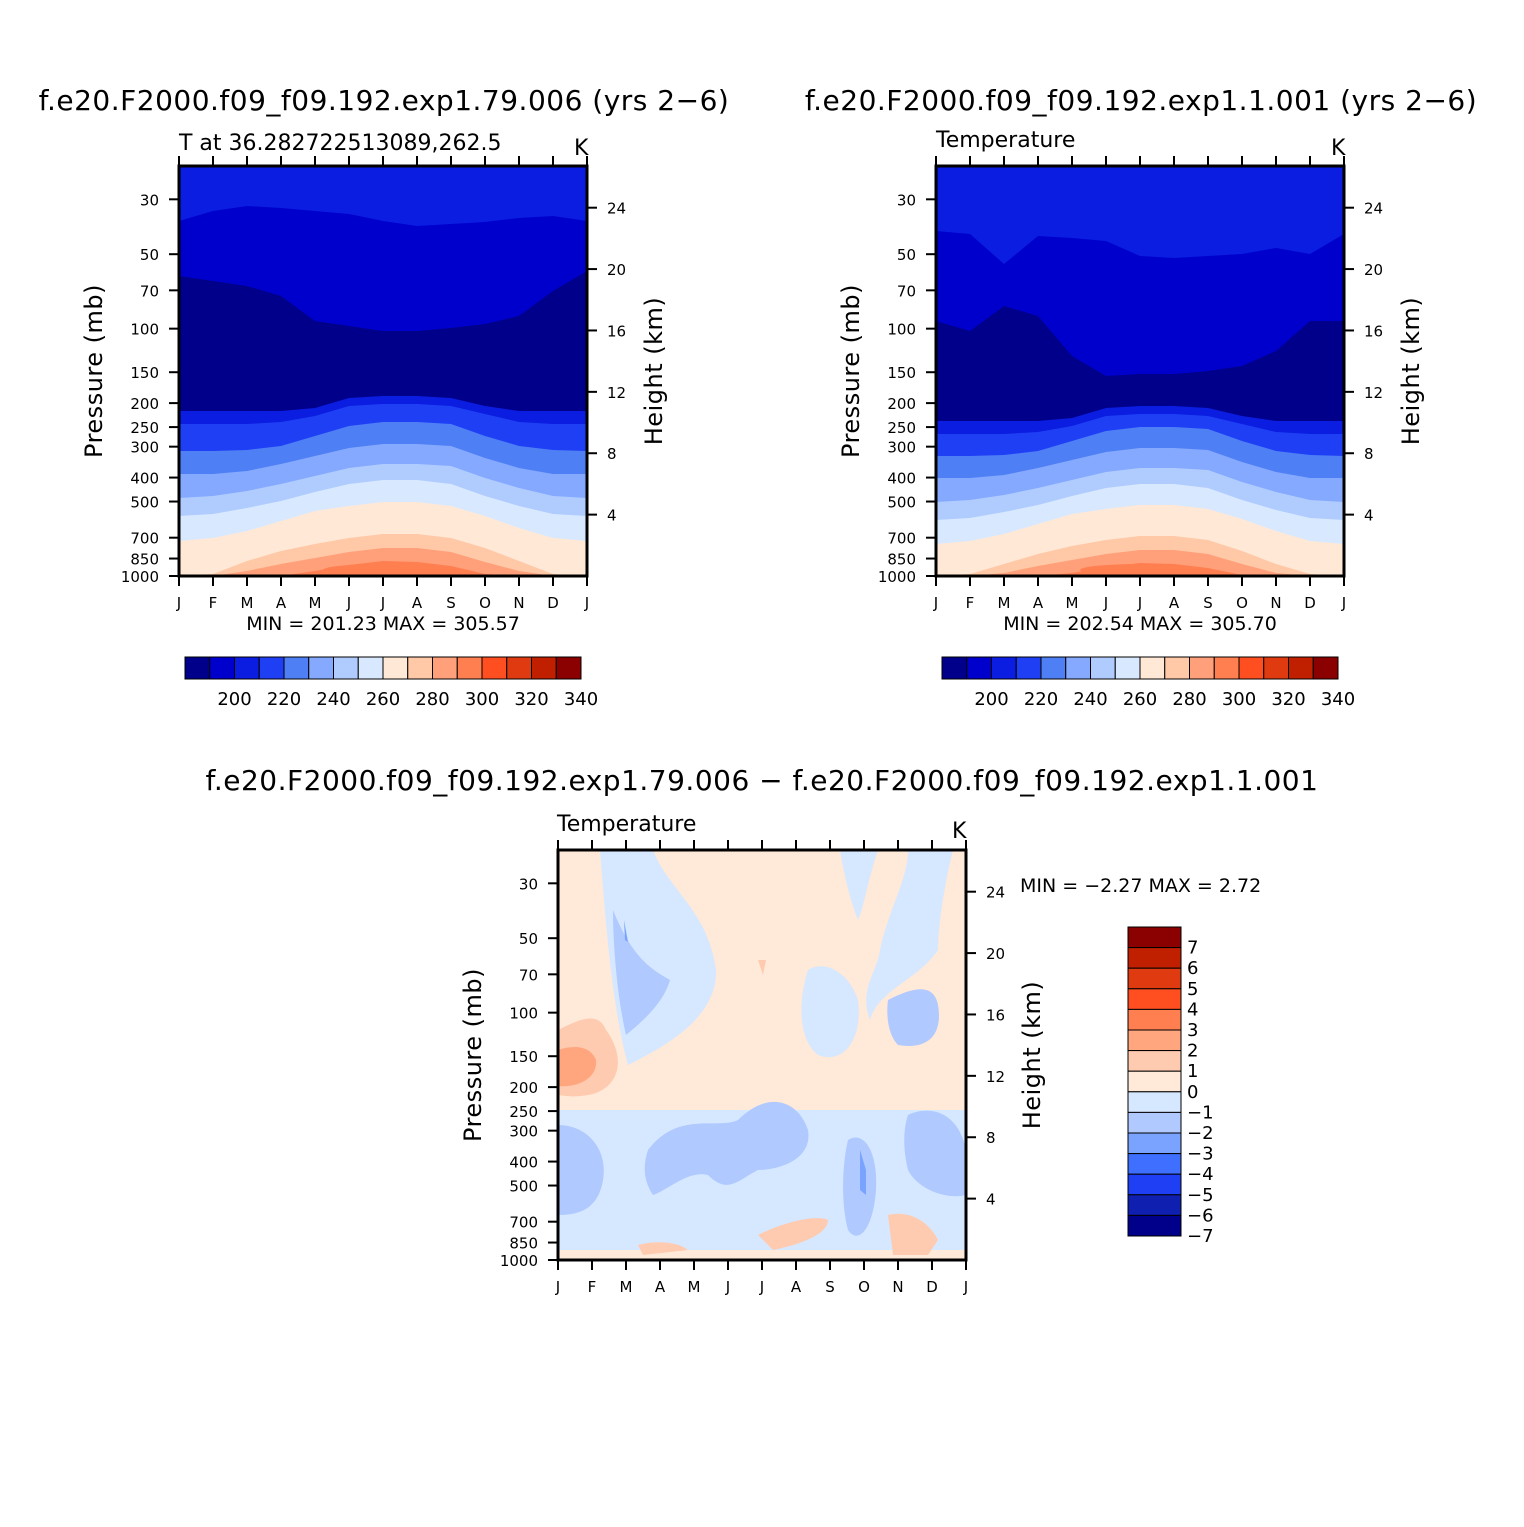  Describe the element at coordinates (1192, 968) in the screenshot. I see `colorbar-tick-label: 6` at that location.